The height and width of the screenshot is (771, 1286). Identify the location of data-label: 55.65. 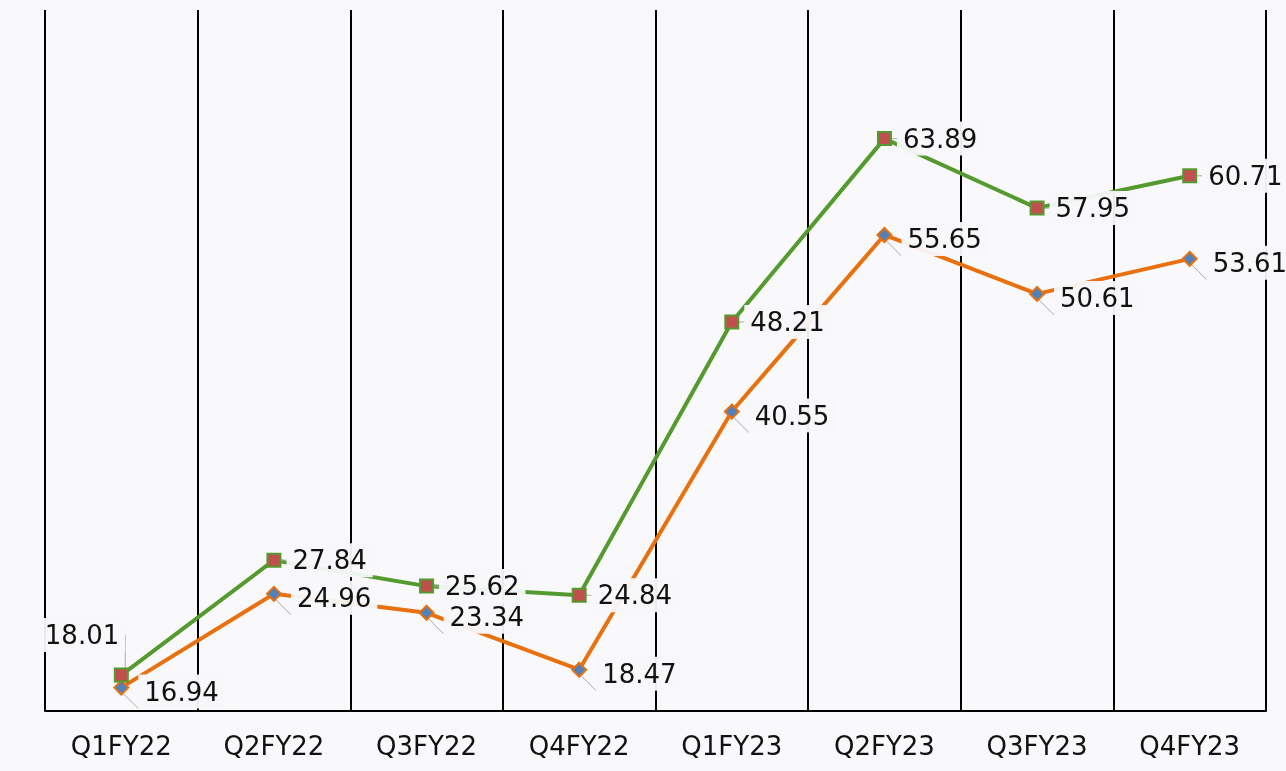
(944, 238).